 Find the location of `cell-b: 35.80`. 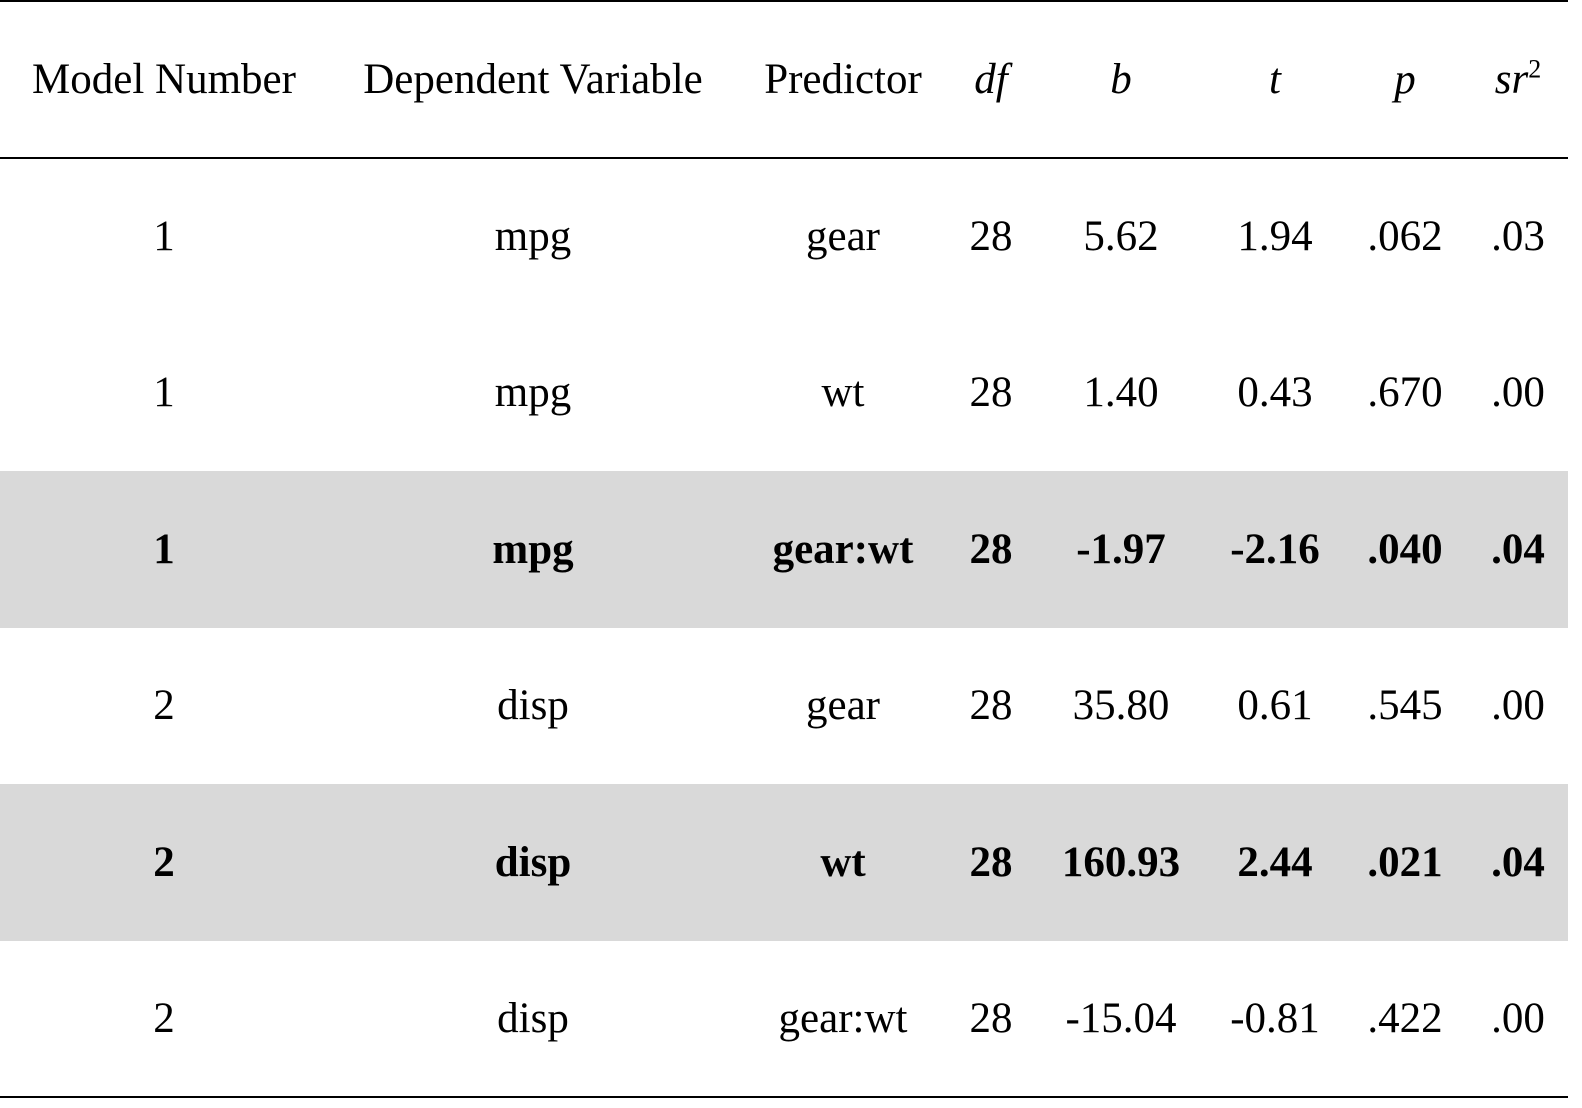

cell-b: 35.80 is located at coordinates (1121, 706).